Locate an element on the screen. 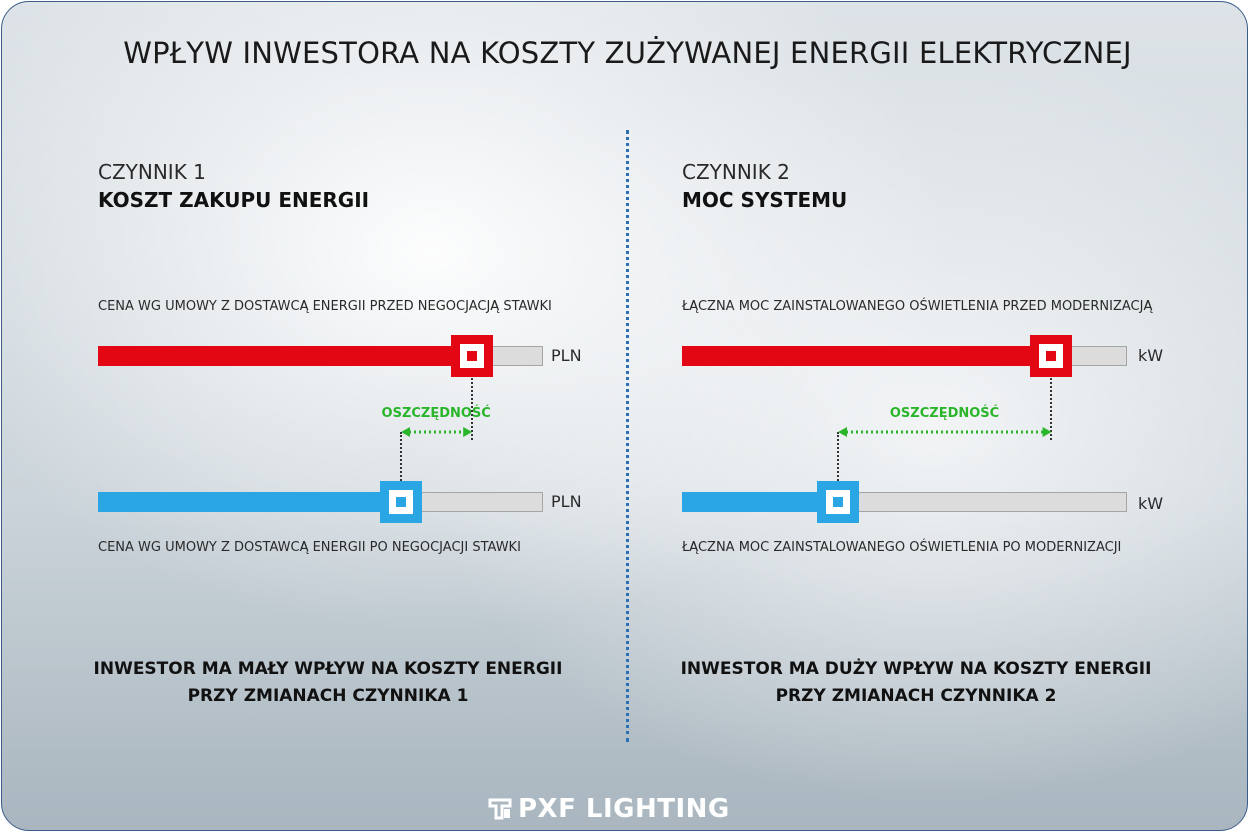 The image size is (1251, 834). factor-1-before-guide-line is located at coordinates (471, 409).